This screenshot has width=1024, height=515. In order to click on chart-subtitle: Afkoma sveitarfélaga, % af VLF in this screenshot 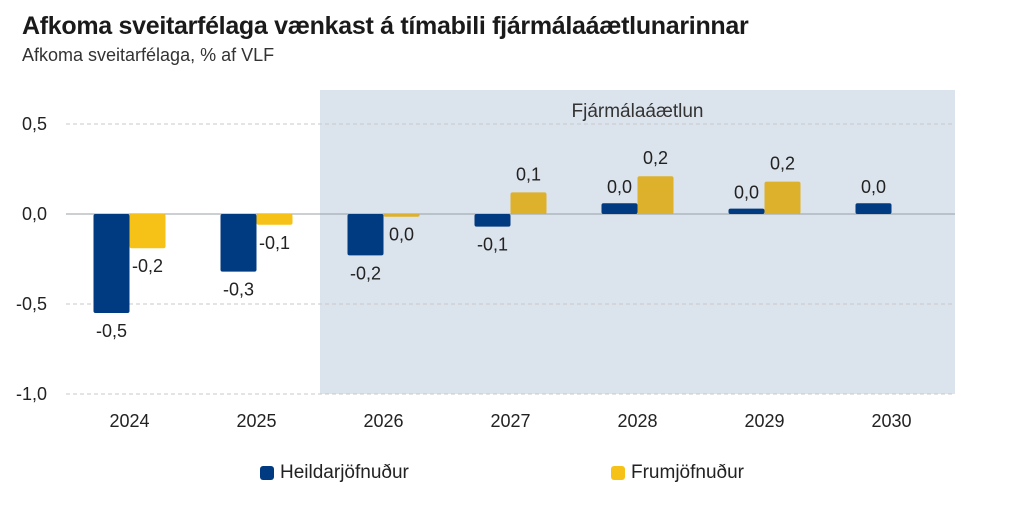, I will do `click(148, 55)`.